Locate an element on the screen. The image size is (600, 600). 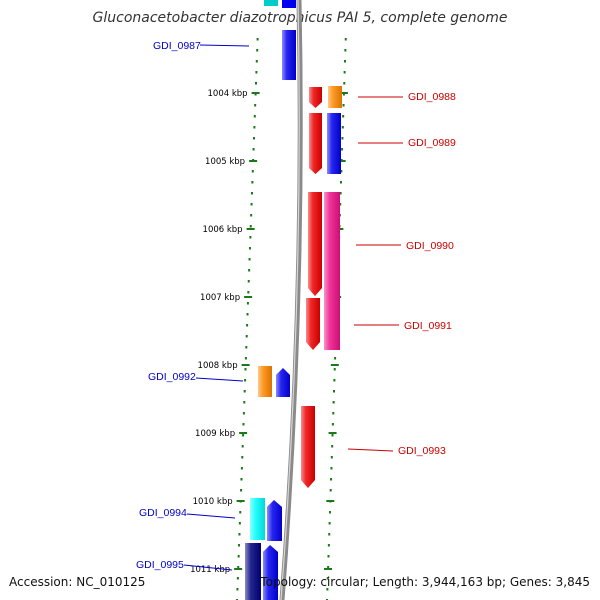
gene-label-GDI_0990: GDI_0990 is located at coordinates (405, 246).